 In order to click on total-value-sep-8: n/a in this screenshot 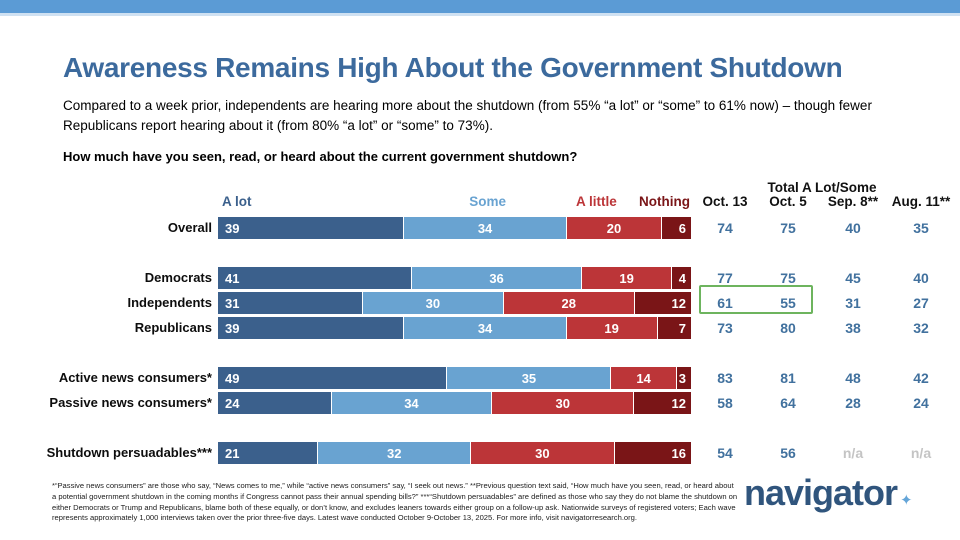, I will do `click(853, 453)`.